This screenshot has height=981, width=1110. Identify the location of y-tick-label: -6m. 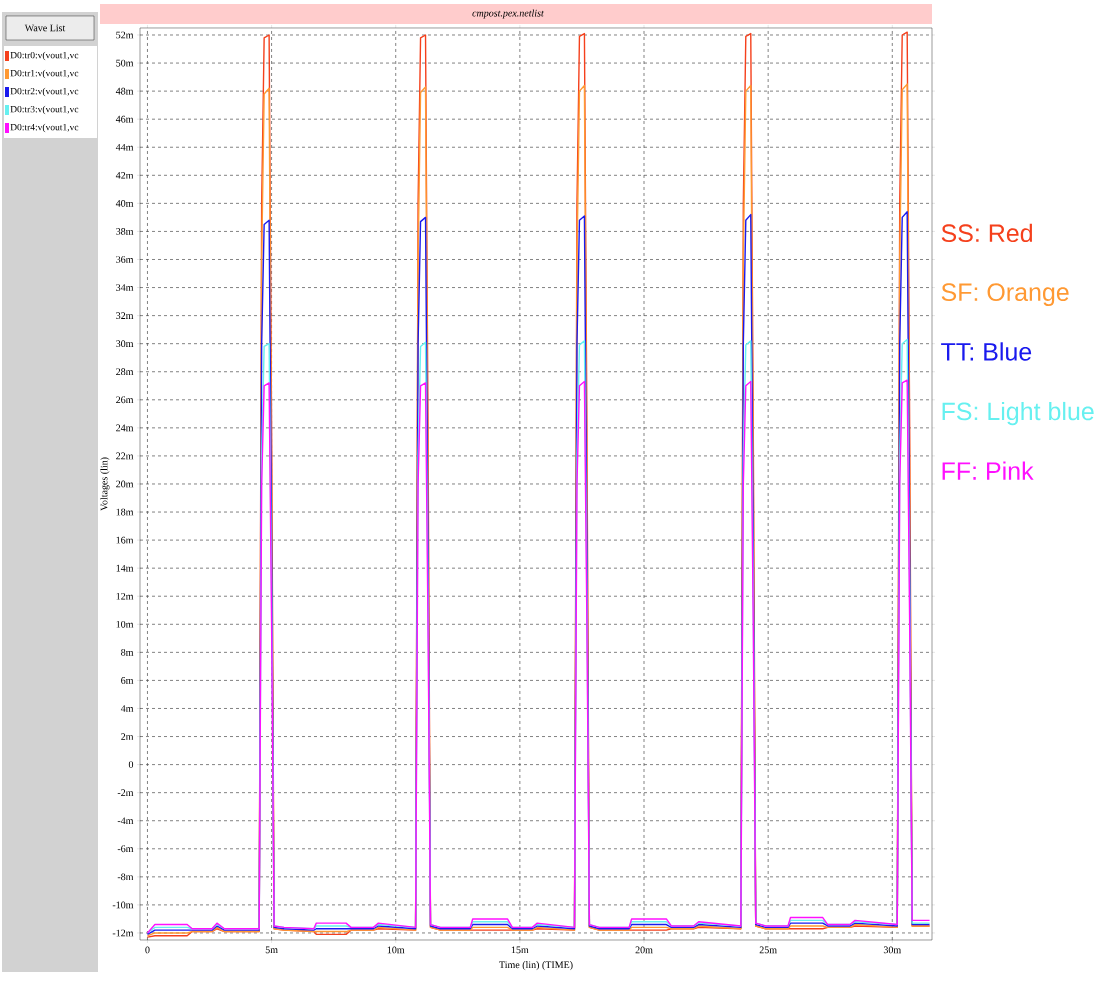
(125, 849).